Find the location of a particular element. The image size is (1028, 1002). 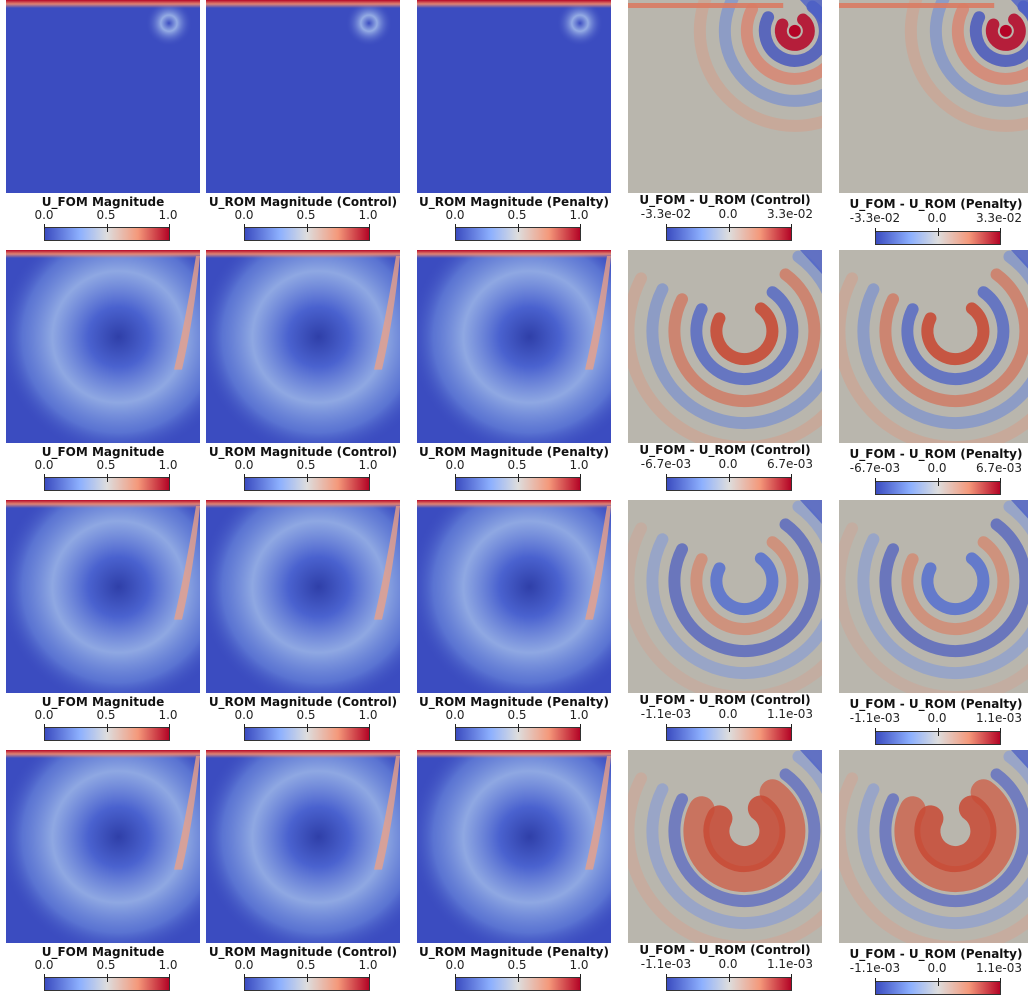

colorbar-tick-labels: -6.7e-03 0.0 6.7e-03 is located at coordinates (936, 468).